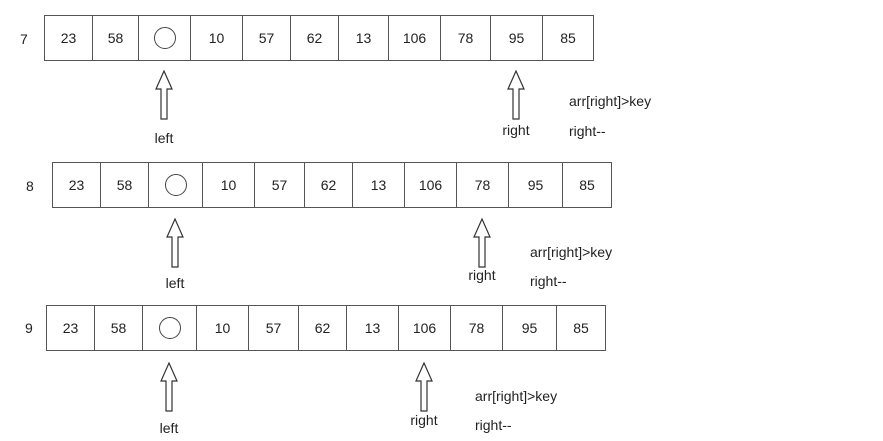 The image size is (883, 441). I want to click on step-number: 9, so click(29, 328).